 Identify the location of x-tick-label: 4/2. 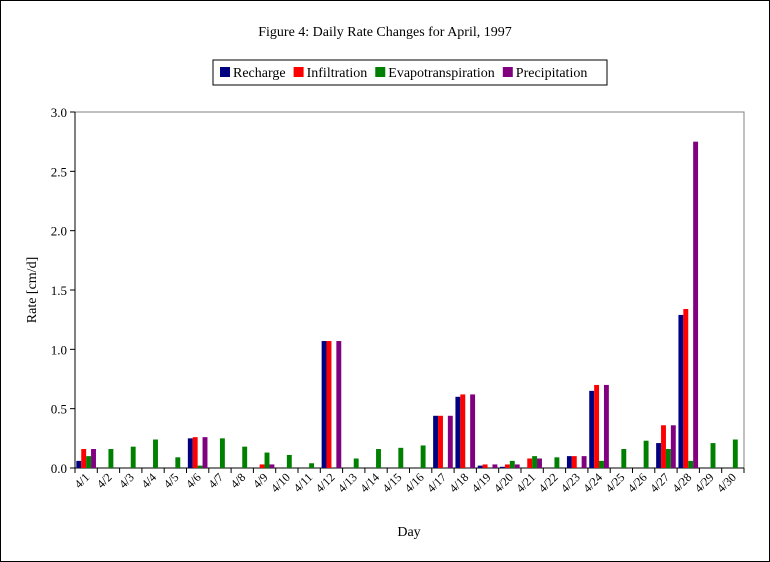
(104, 480).